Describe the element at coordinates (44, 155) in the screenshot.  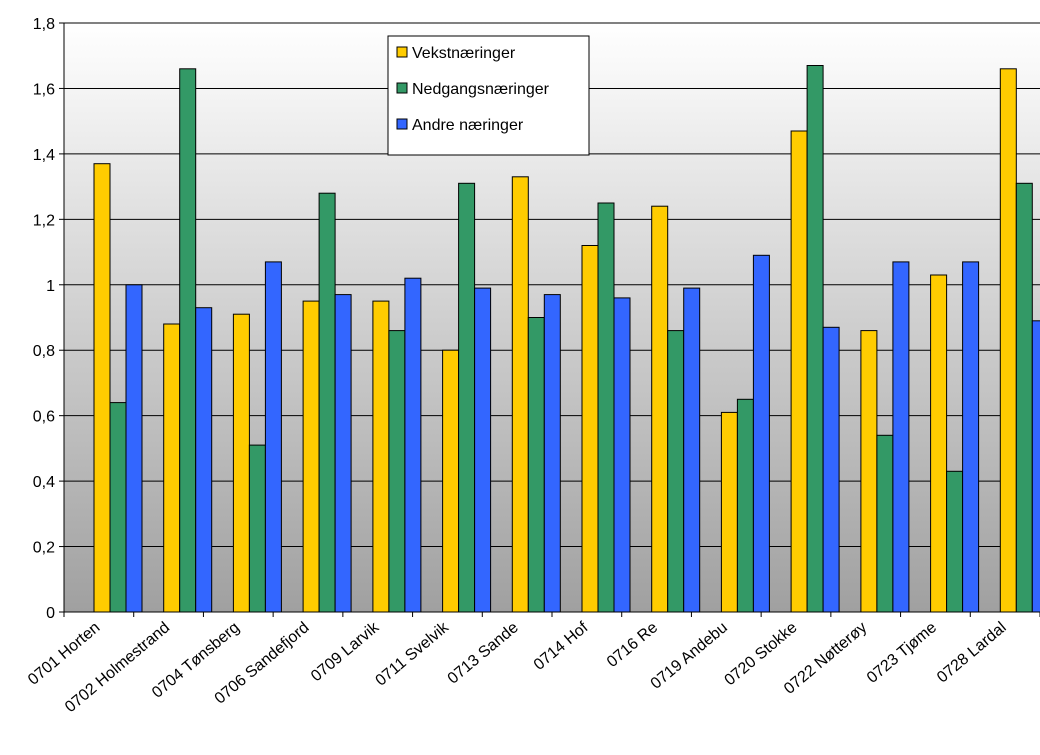
I see `y-tick-label: 1,4` at that location.